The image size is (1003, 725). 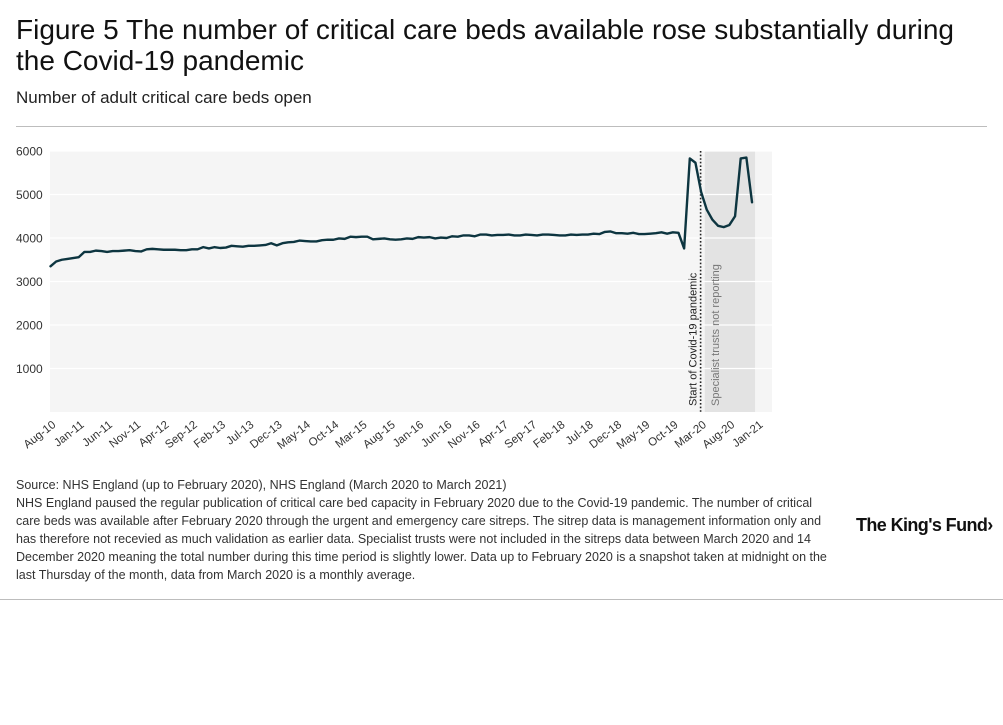 What do you see at coordinates (464, 435) in the screenshot?
I see `x-tick-label: Nov-16` at bounding box center [464, 435].